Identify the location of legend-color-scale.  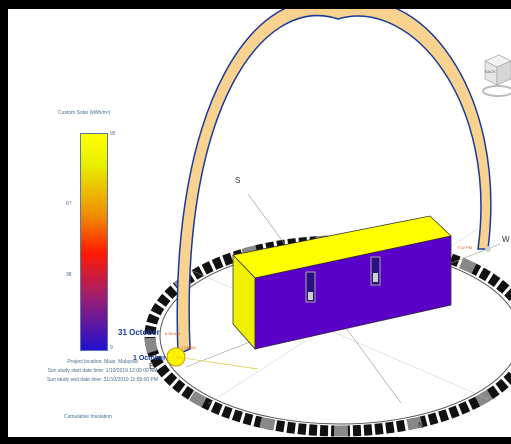
(94, 242).